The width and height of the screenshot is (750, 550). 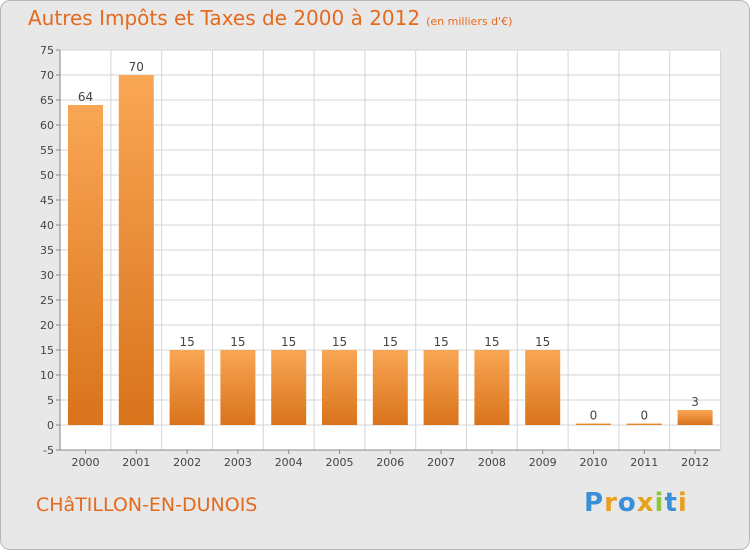 What do you see at coordinates (469, 21) in the screenshot?
I see `title-unit: (en milliers d'€)` at bounding box center [469, 21].